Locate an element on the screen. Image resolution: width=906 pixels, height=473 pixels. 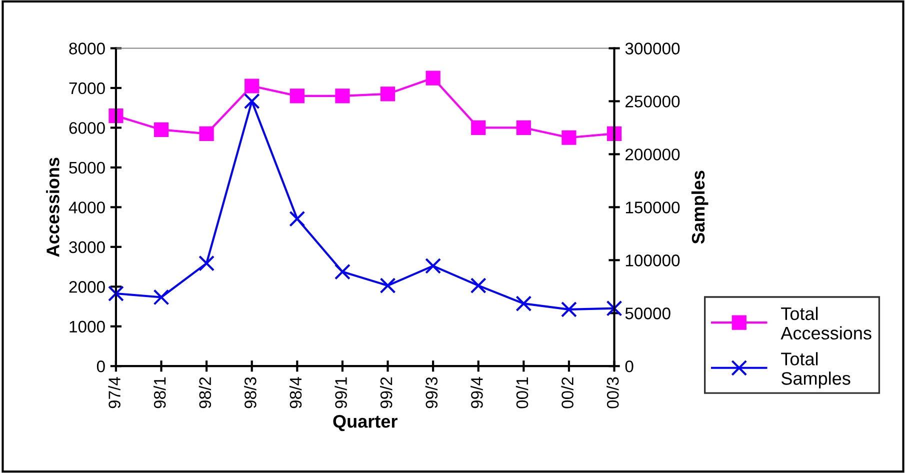
x-tick-label: 99/4 is located at coordinates (476, 392).